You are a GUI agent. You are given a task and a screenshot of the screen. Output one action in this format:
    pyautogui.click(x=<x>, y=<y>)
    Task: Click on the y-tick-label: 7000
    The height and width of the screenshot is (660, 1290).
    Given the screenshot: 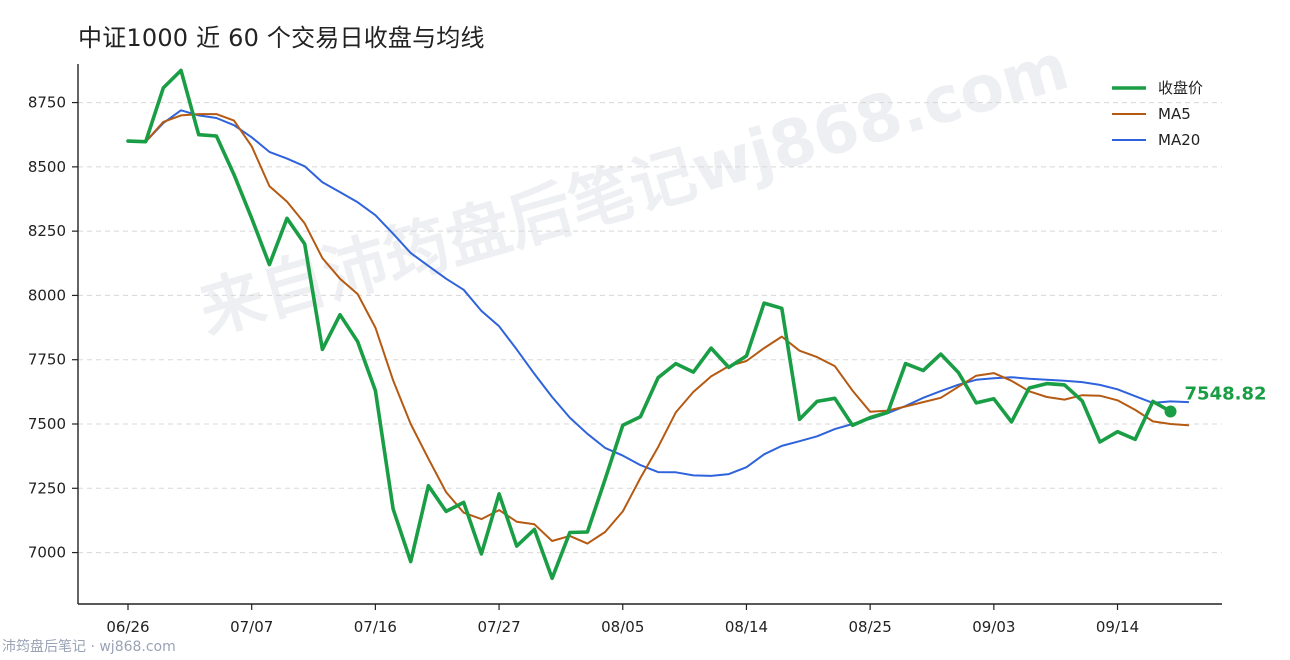 What is the action you would take?
    pyautogui.click(x=47, y=553)
    